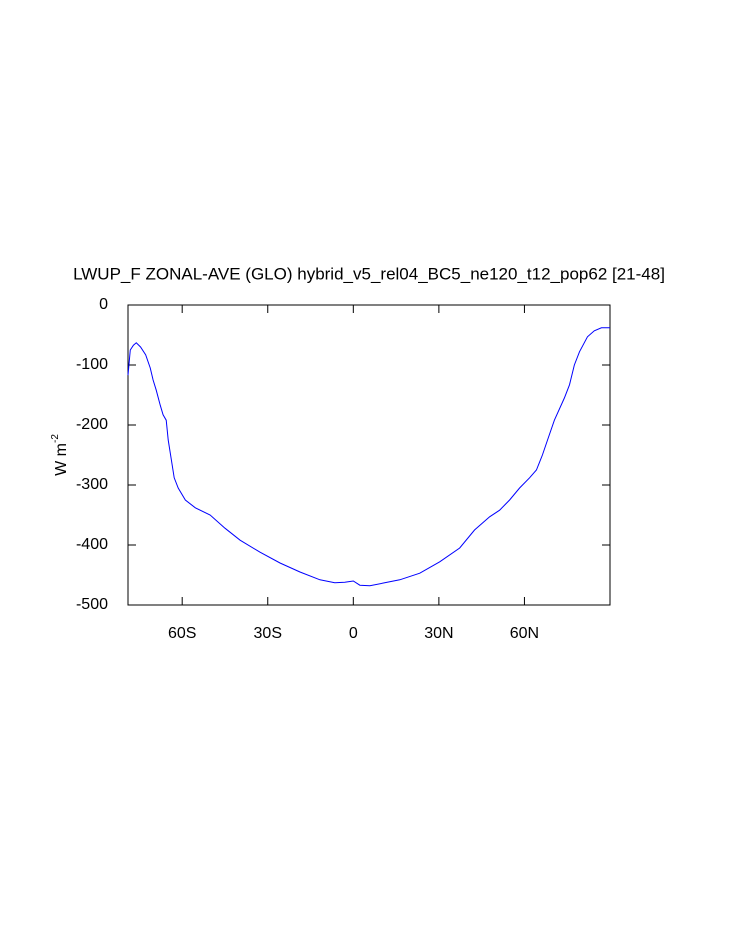 The height and width of the screenshot is (950, 733). I want to click on x-tick-label: 60N, so click(524, 633).